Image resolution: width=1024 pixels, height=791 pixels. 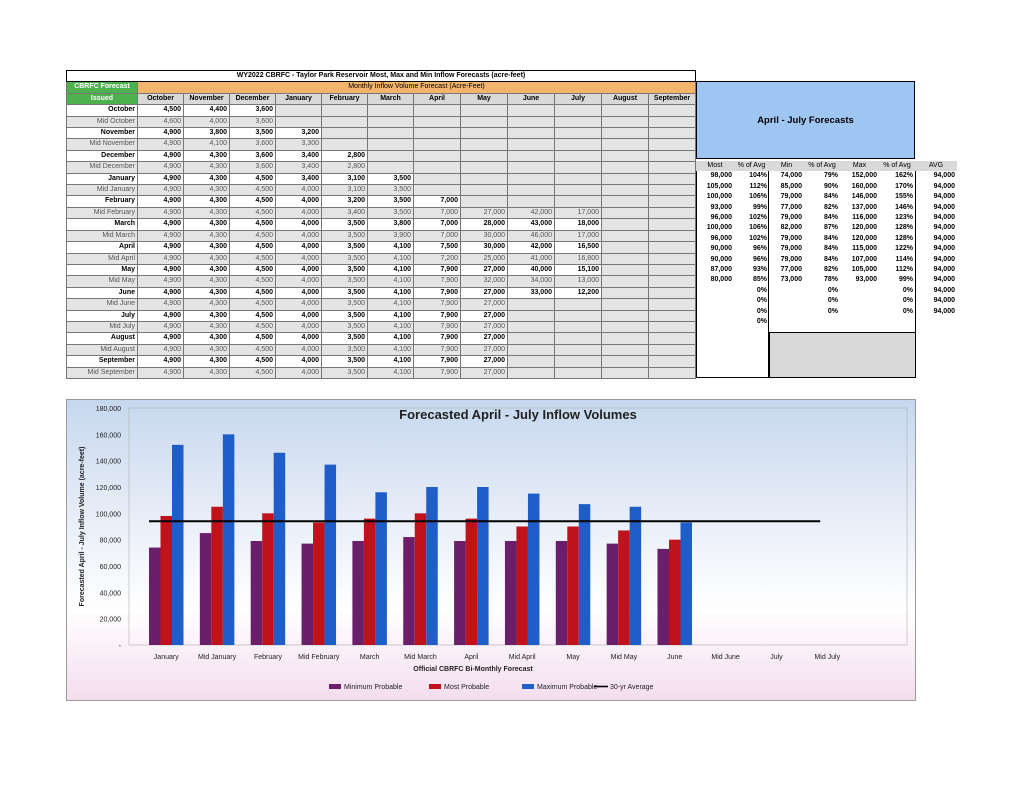 I want to click on row-label: Mid May, so click(x=102, y=281).